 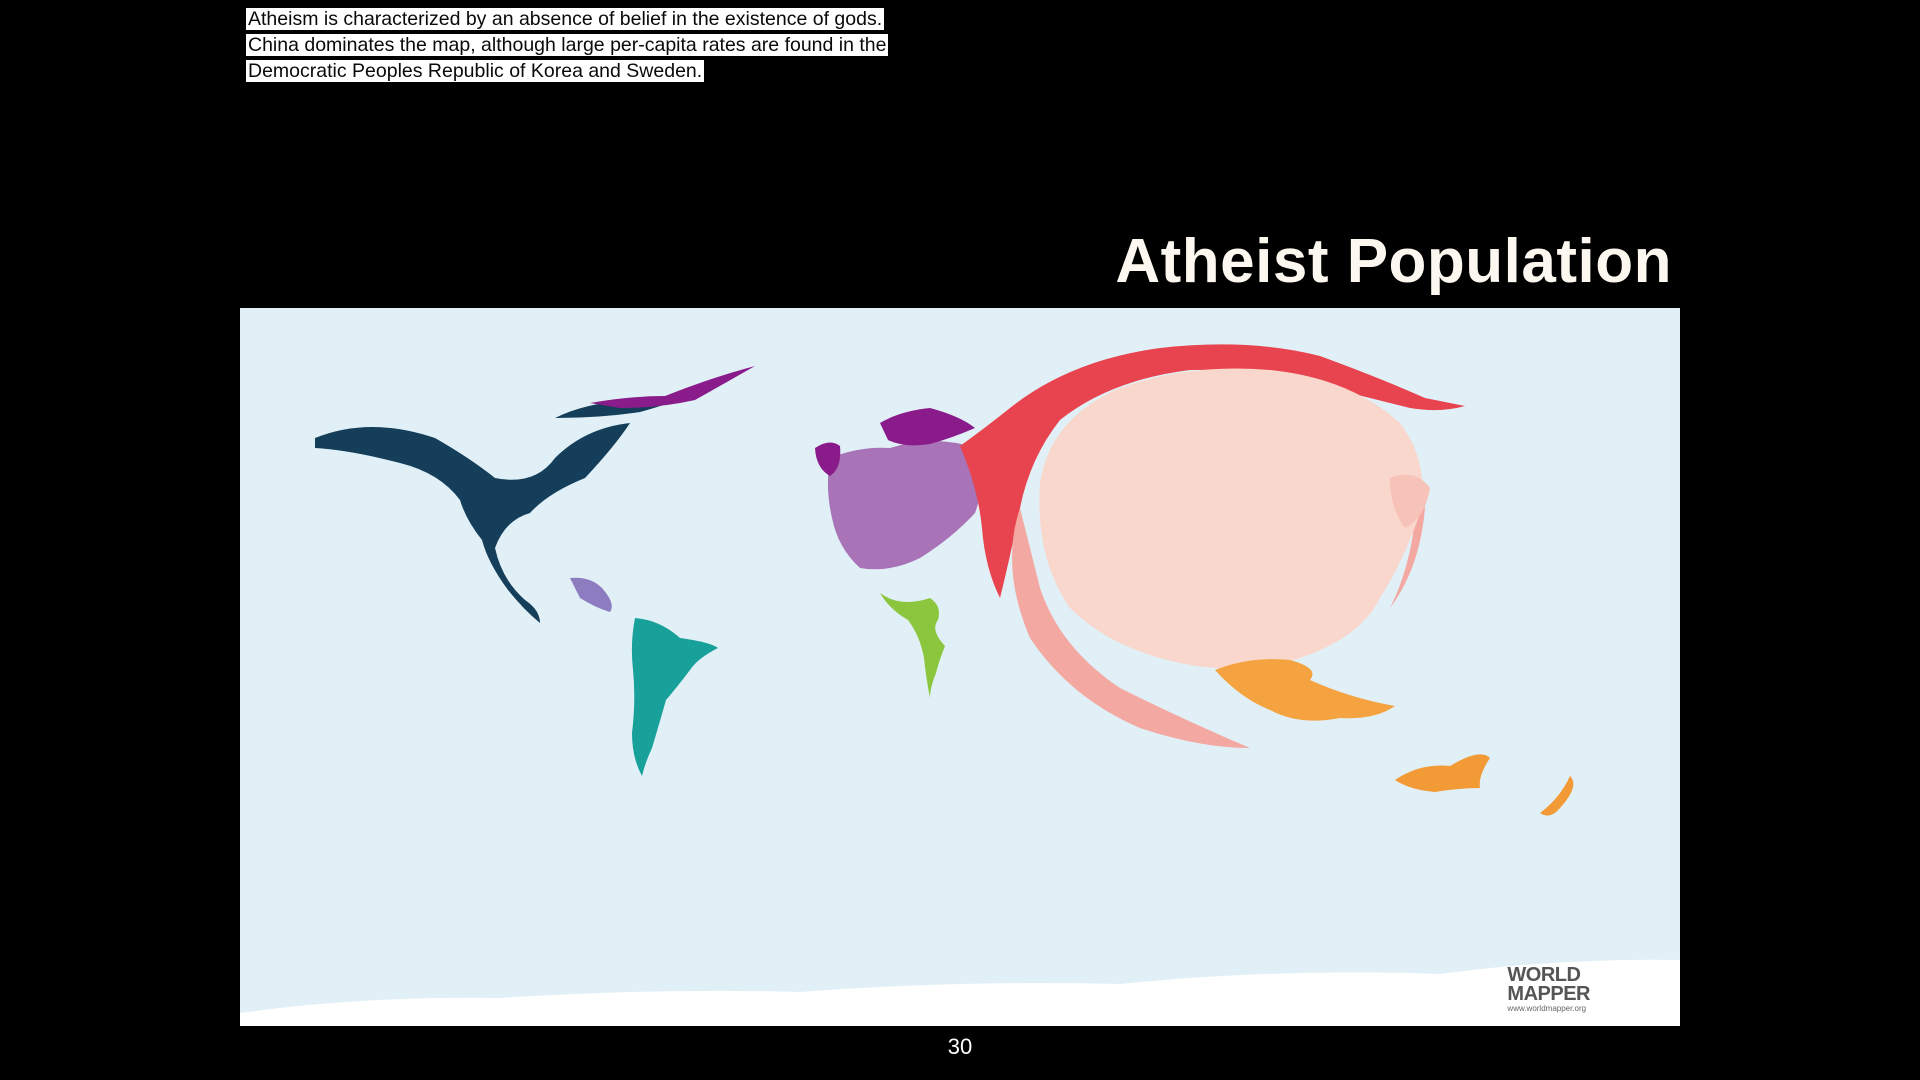 What do you see at coordinates (912, 645) in the screenshot?
I see `region-africa` at bounding box center [912, 645].